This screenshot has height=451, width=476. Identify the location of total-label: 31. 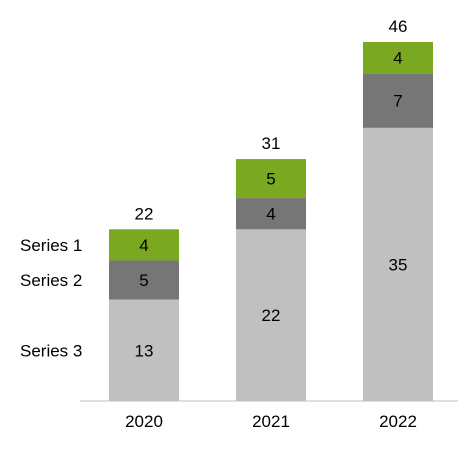
(271, 143).